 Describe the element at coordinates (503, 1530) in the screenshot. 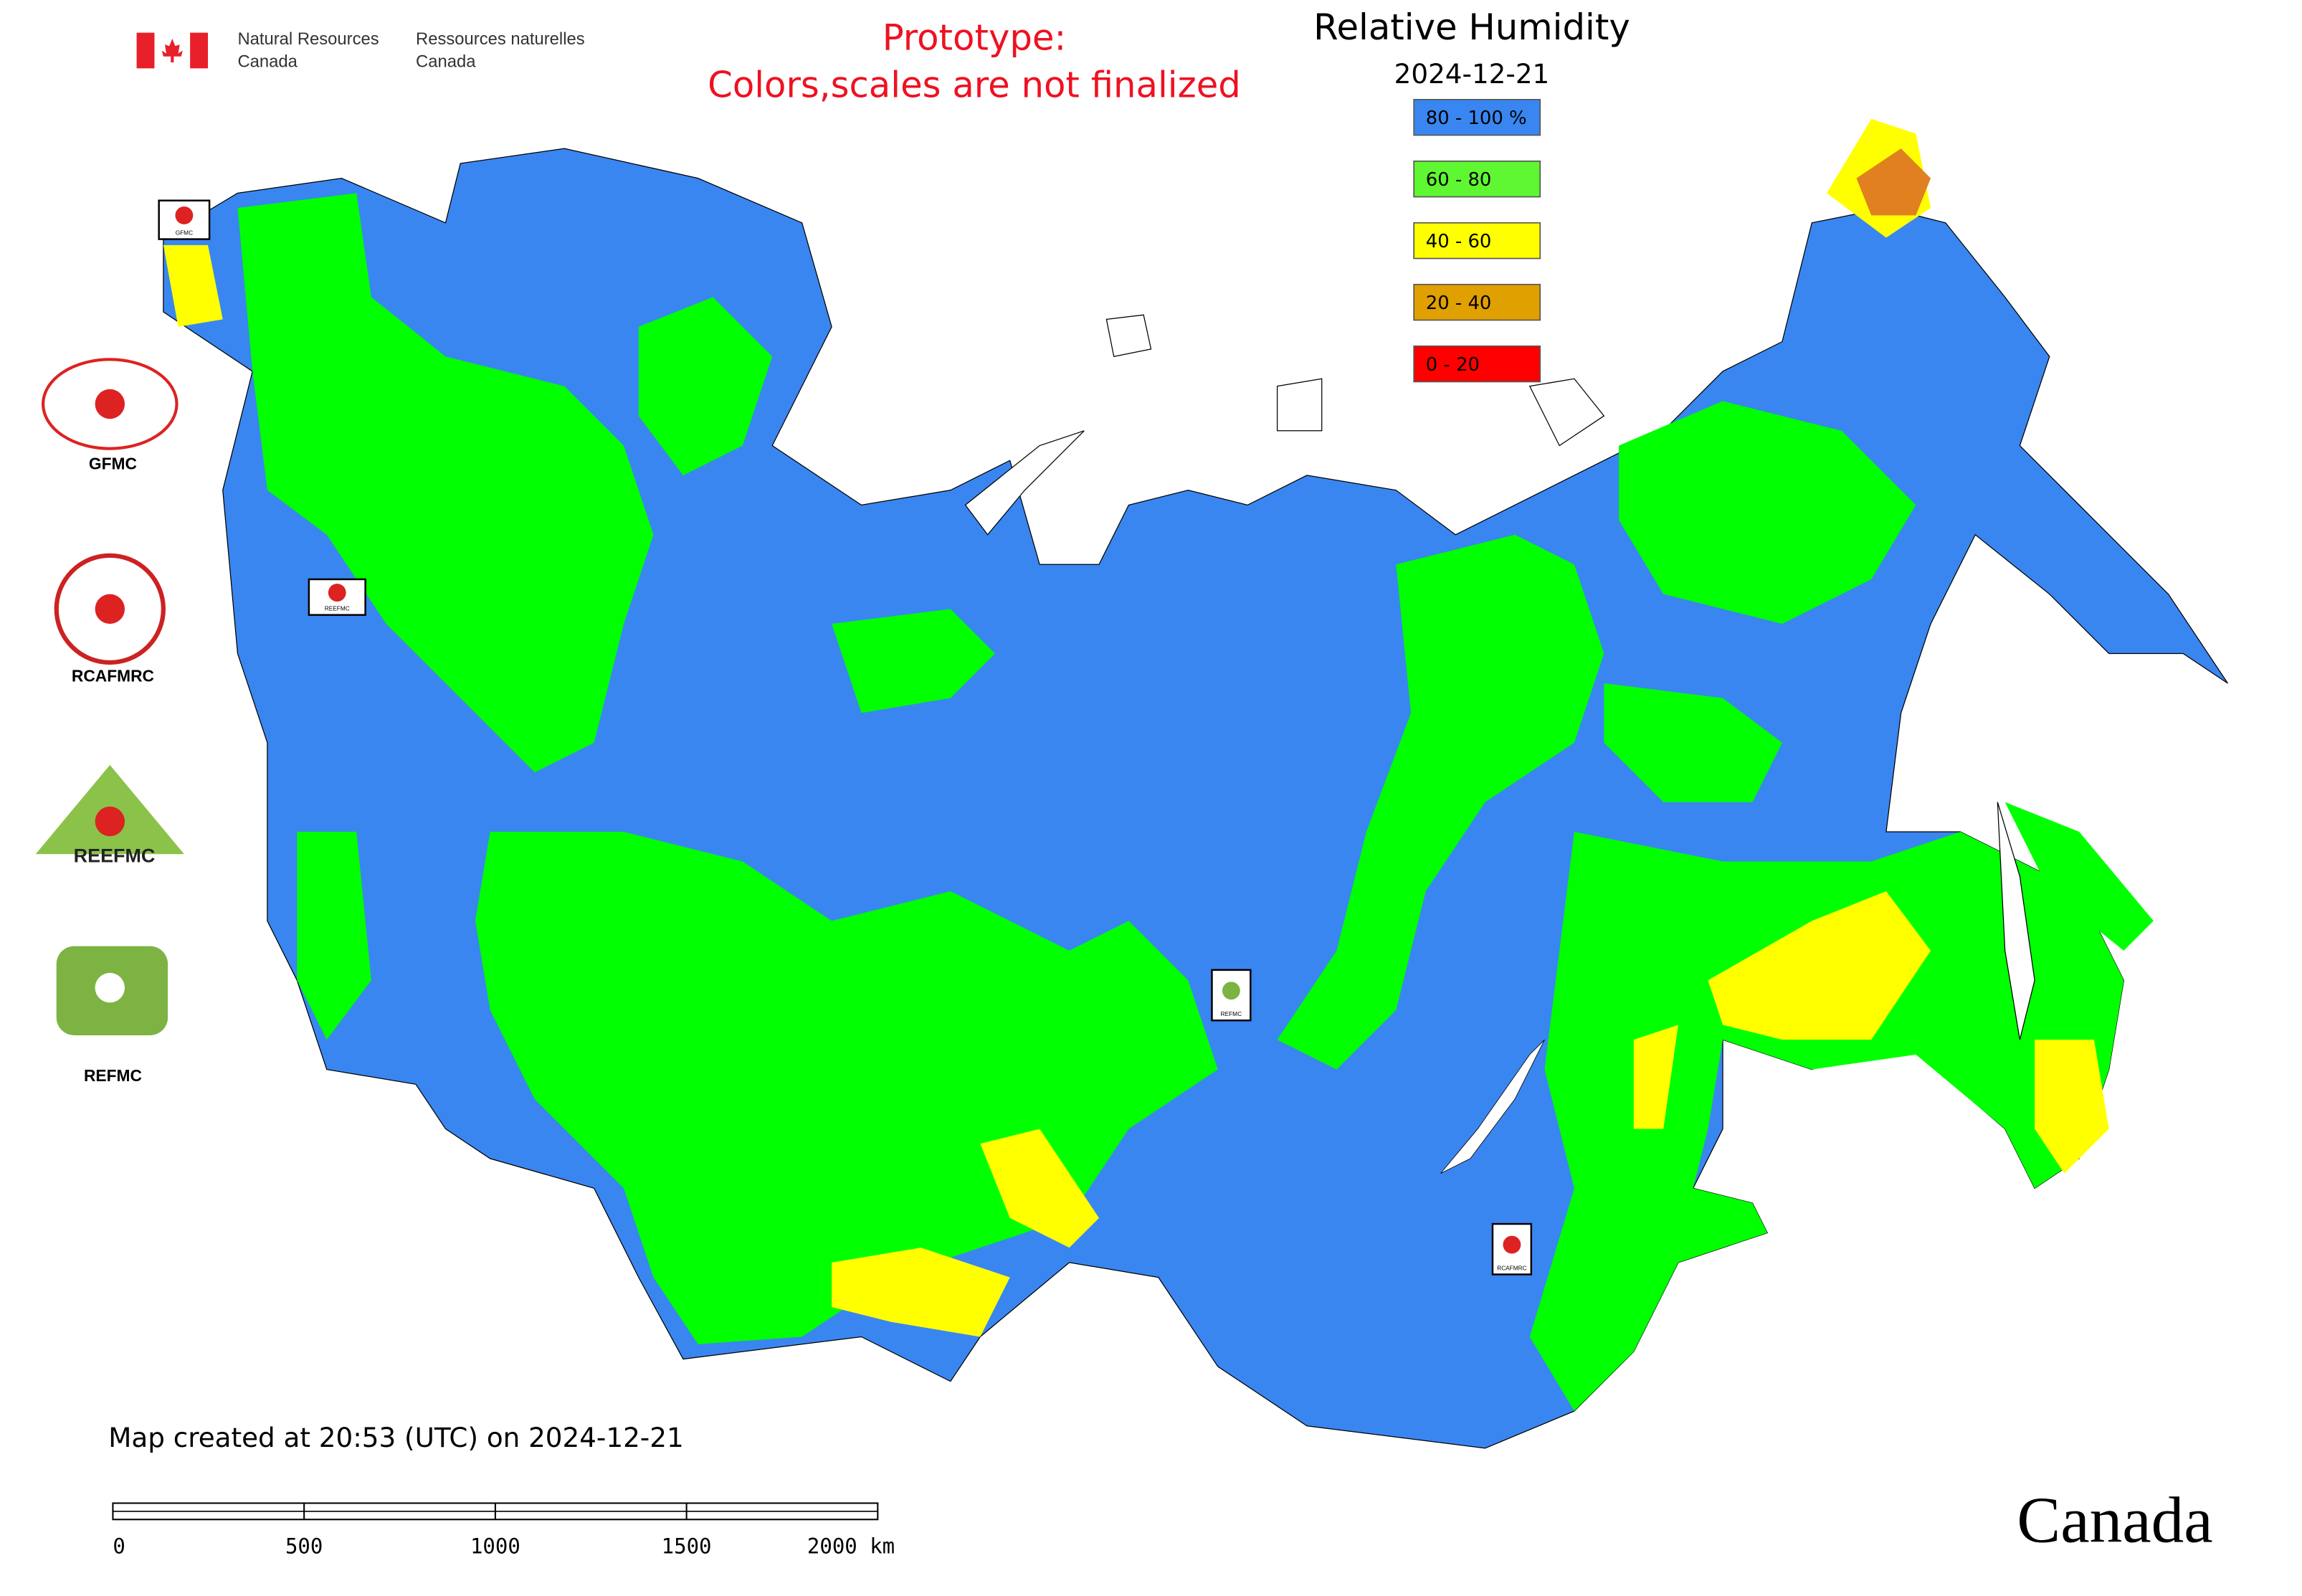

I see `scale-bar: 0 500 1000 1500 2000 km` at that location.